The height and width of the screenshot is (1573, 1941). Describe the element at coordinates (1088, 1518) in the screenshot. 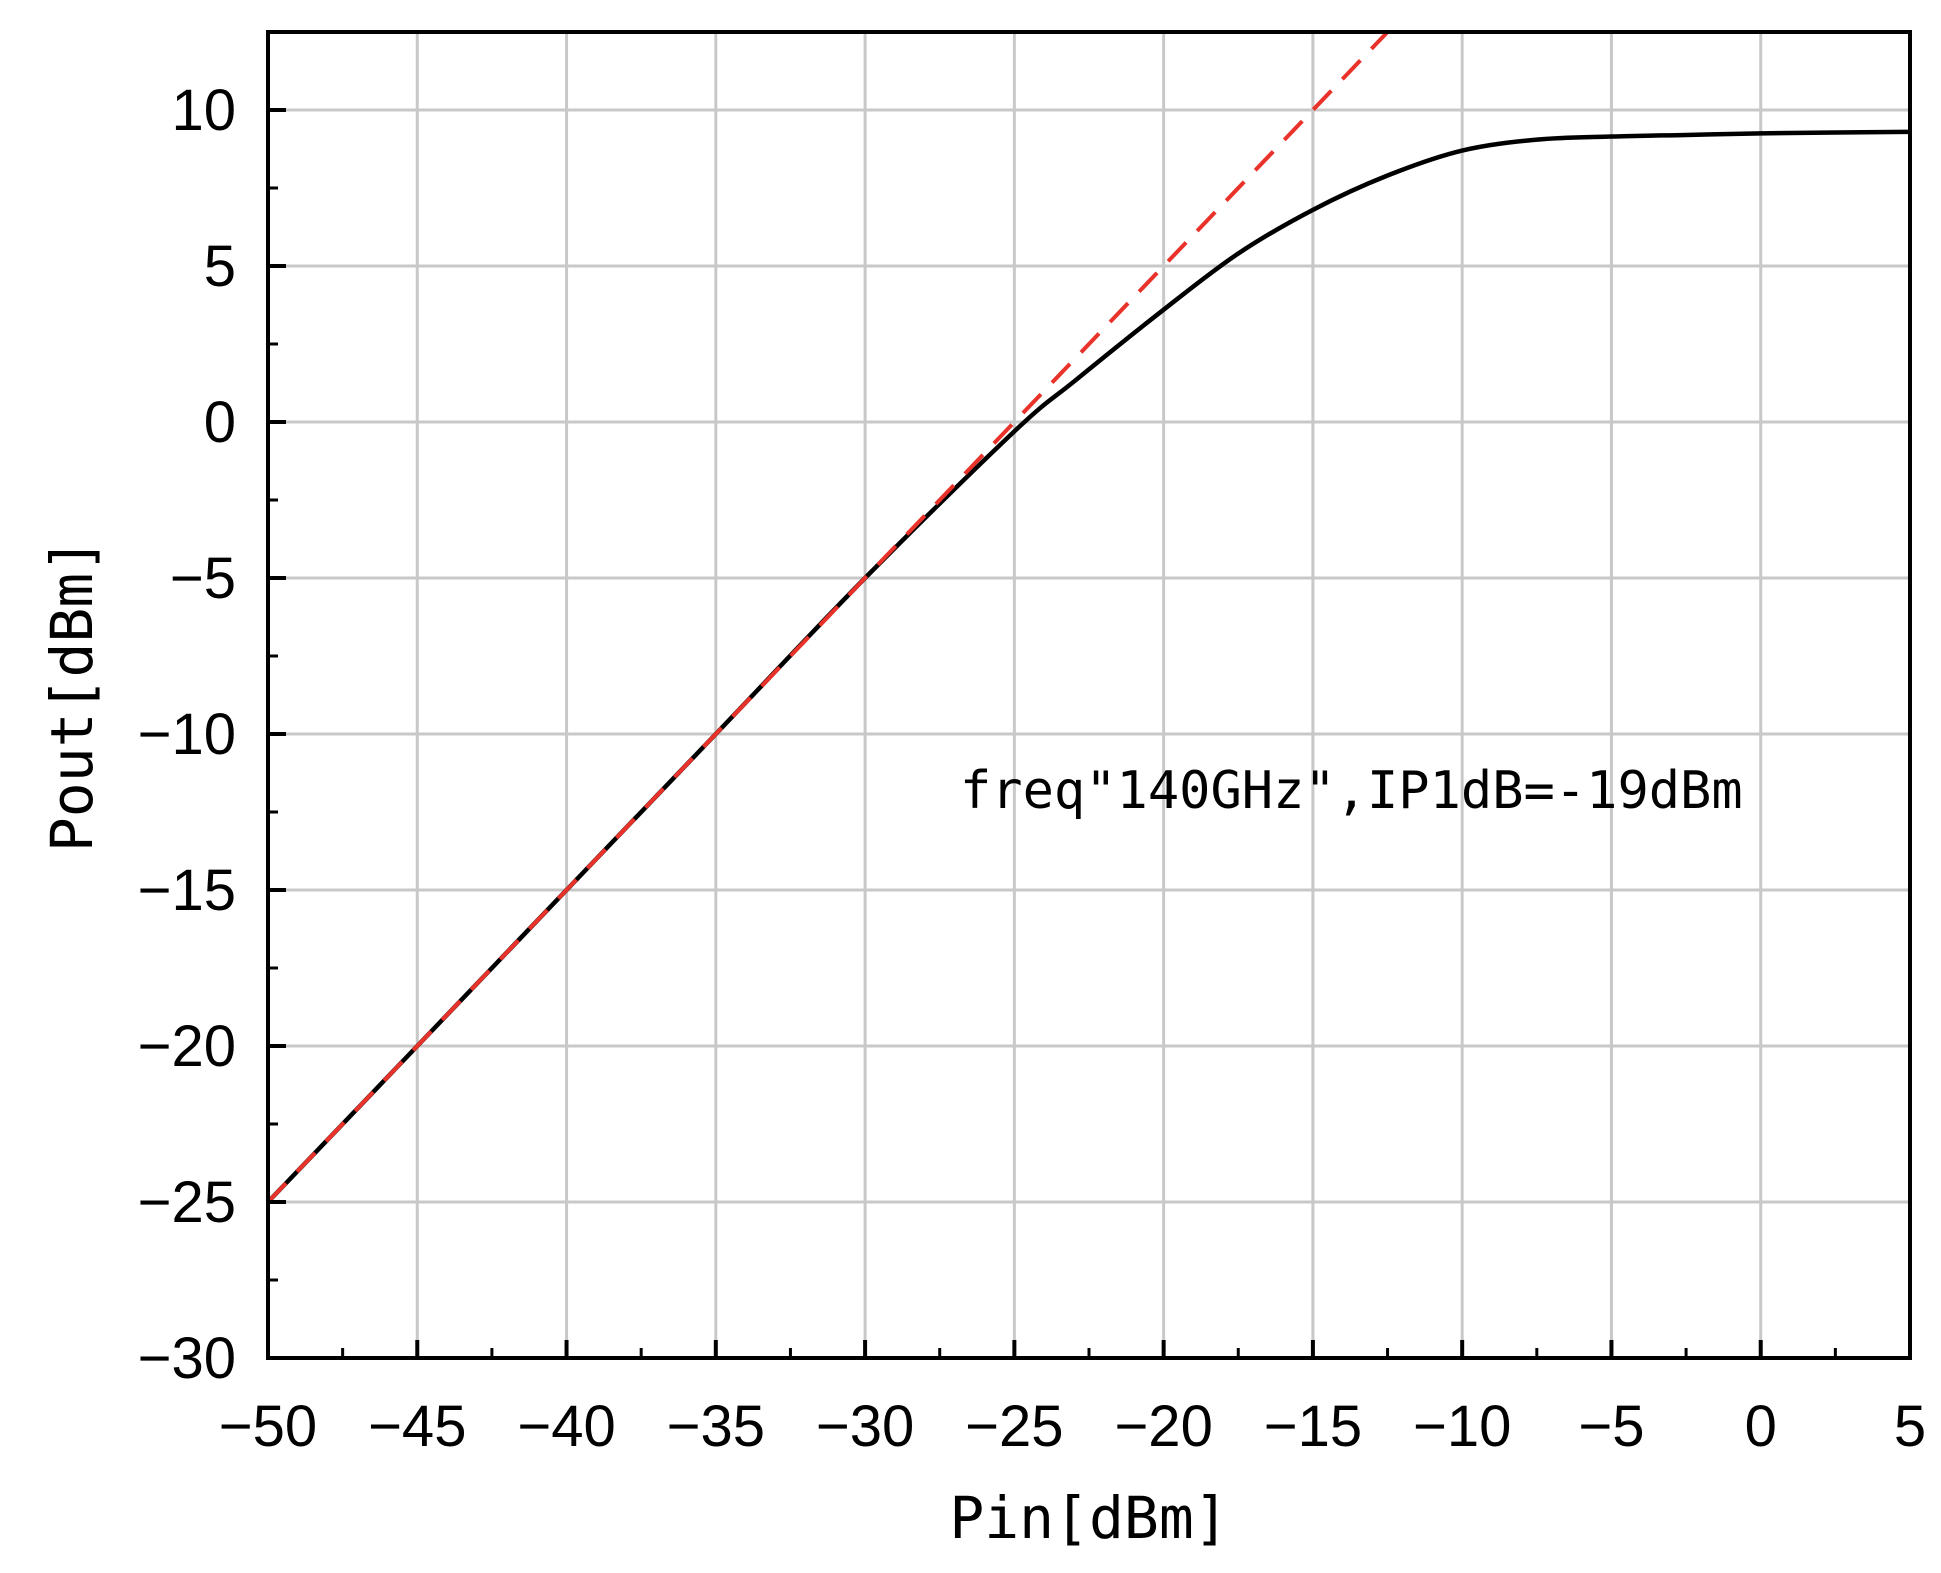

I see `x-axis-title: Pin[dBm]` at that location.